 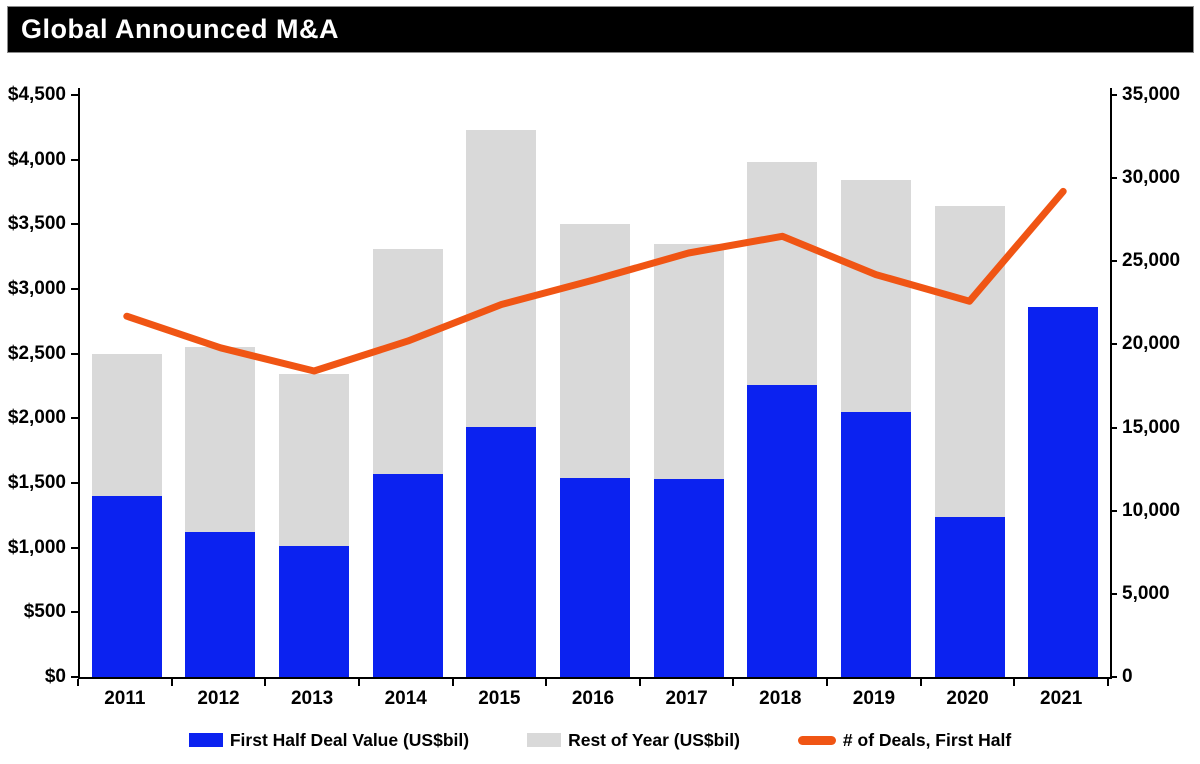 I want to click on rest-of-year-swatch, so click(x=544, y=740).